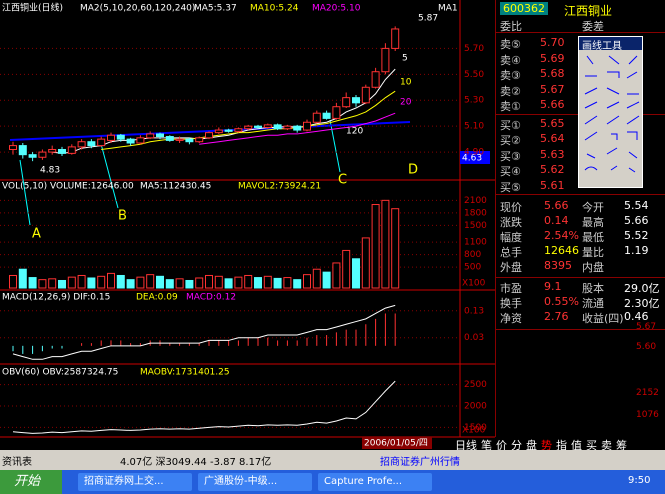 This screenshot has width=665, height=494. What do you see at coordinates (248, 120) in the screenshot?
I see `ma-line` at bounding box center [248, 120].